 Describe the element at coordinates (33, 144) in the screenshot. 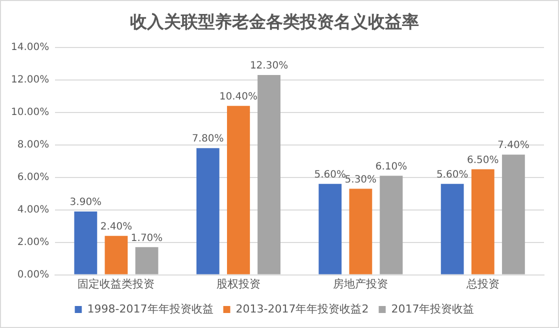

I see `y-tick-label: 8.00%` at that location.